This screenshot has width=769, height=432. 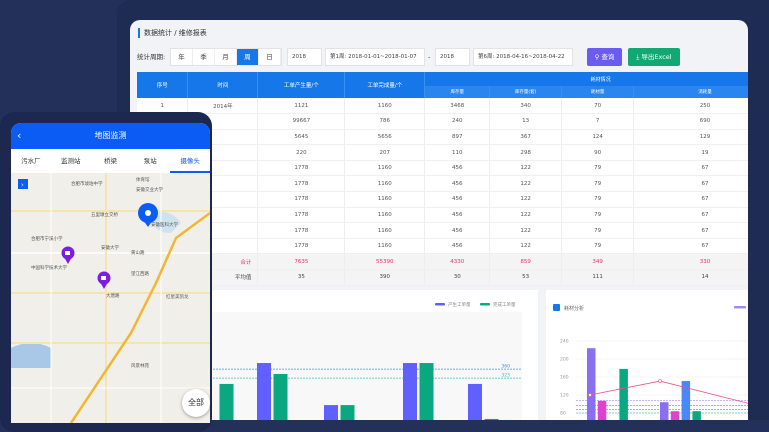 What do you see at coordinates (223, 106) in the screenshot?
I see `table-cell: 2014年` at bounding box center [223, 106].